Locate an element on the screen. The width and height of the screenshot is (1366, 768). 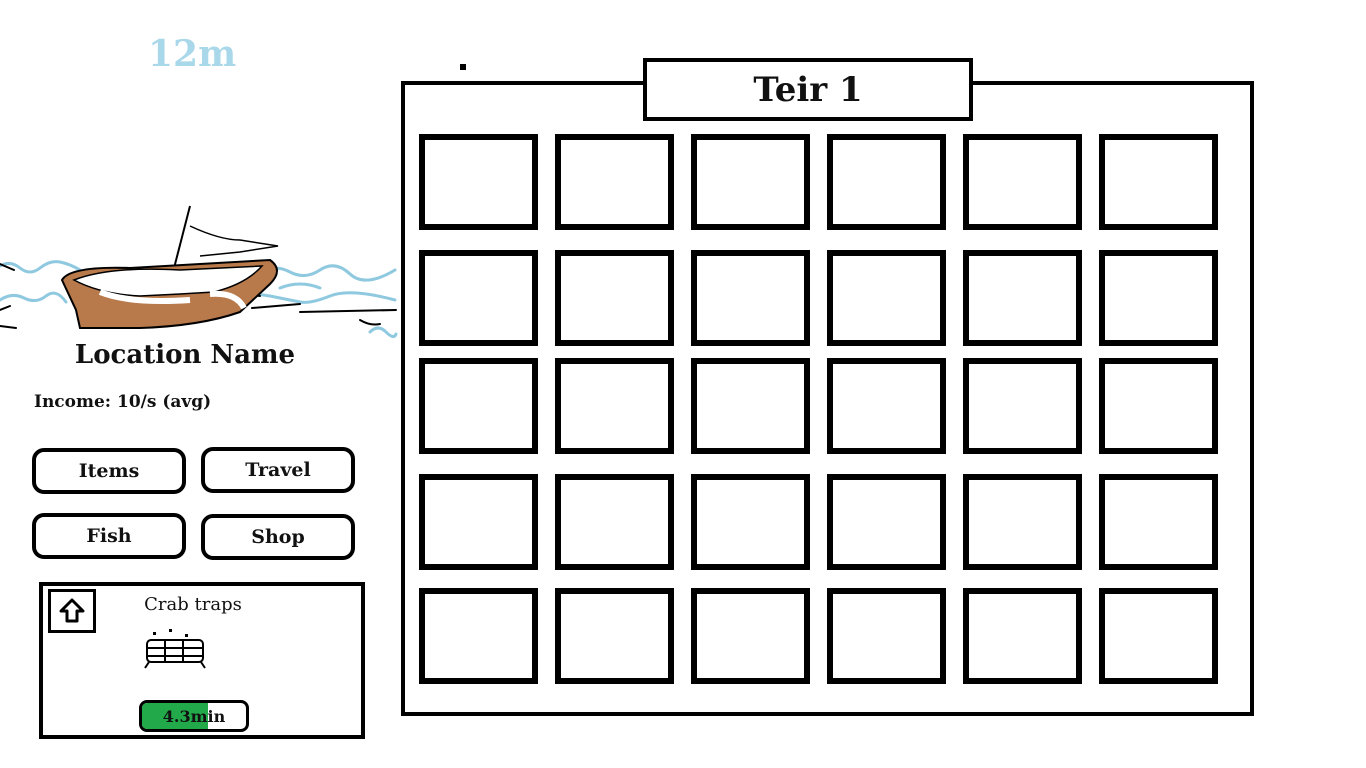
travel-button: Travel is located at coordinates (278, 470).